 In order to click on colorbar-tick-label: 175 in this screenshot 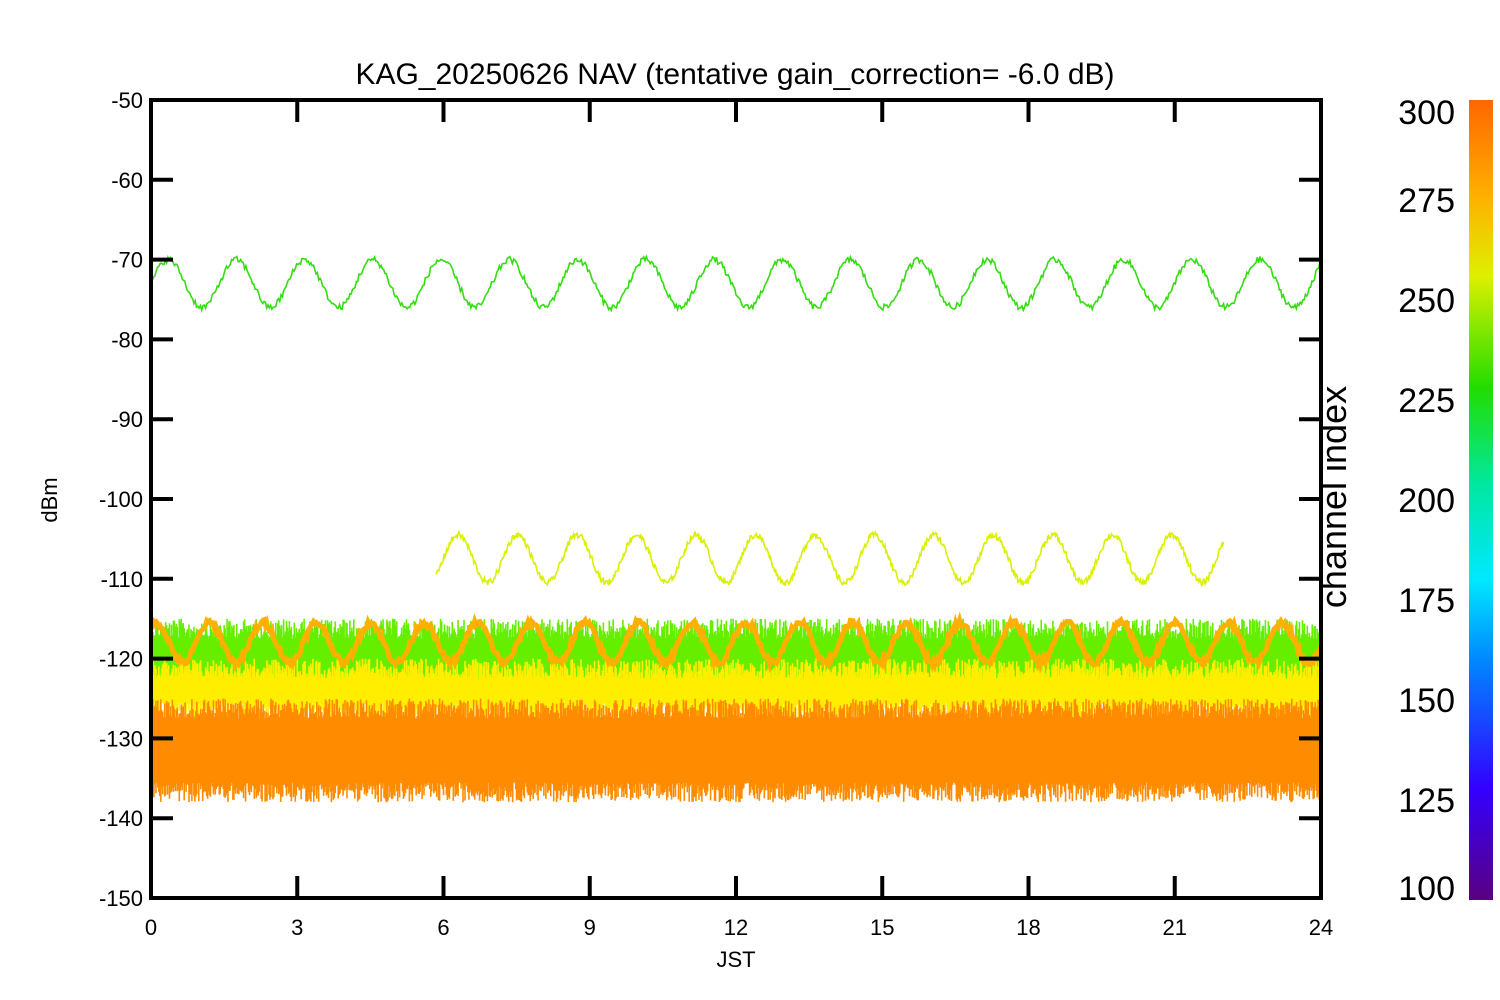, I will do `click(1426, 601)`.